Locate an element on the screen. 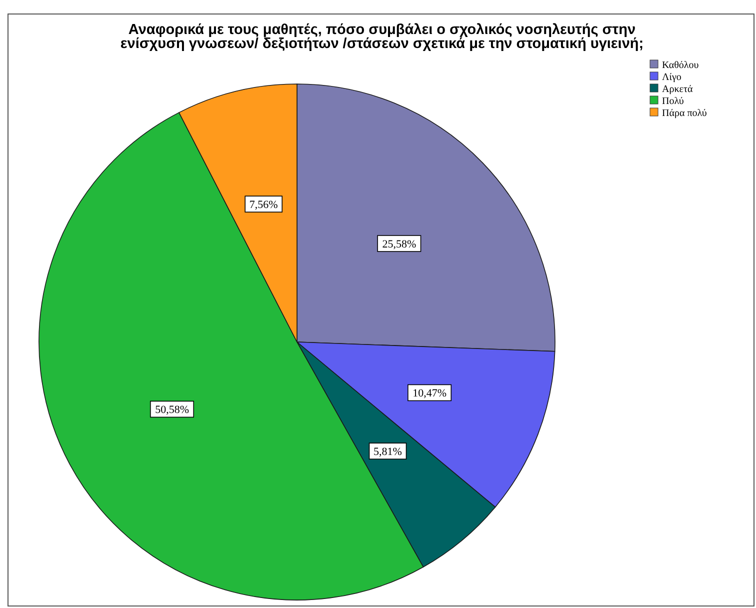  legend-label: Πολύ is located at coordinates (673, 101).